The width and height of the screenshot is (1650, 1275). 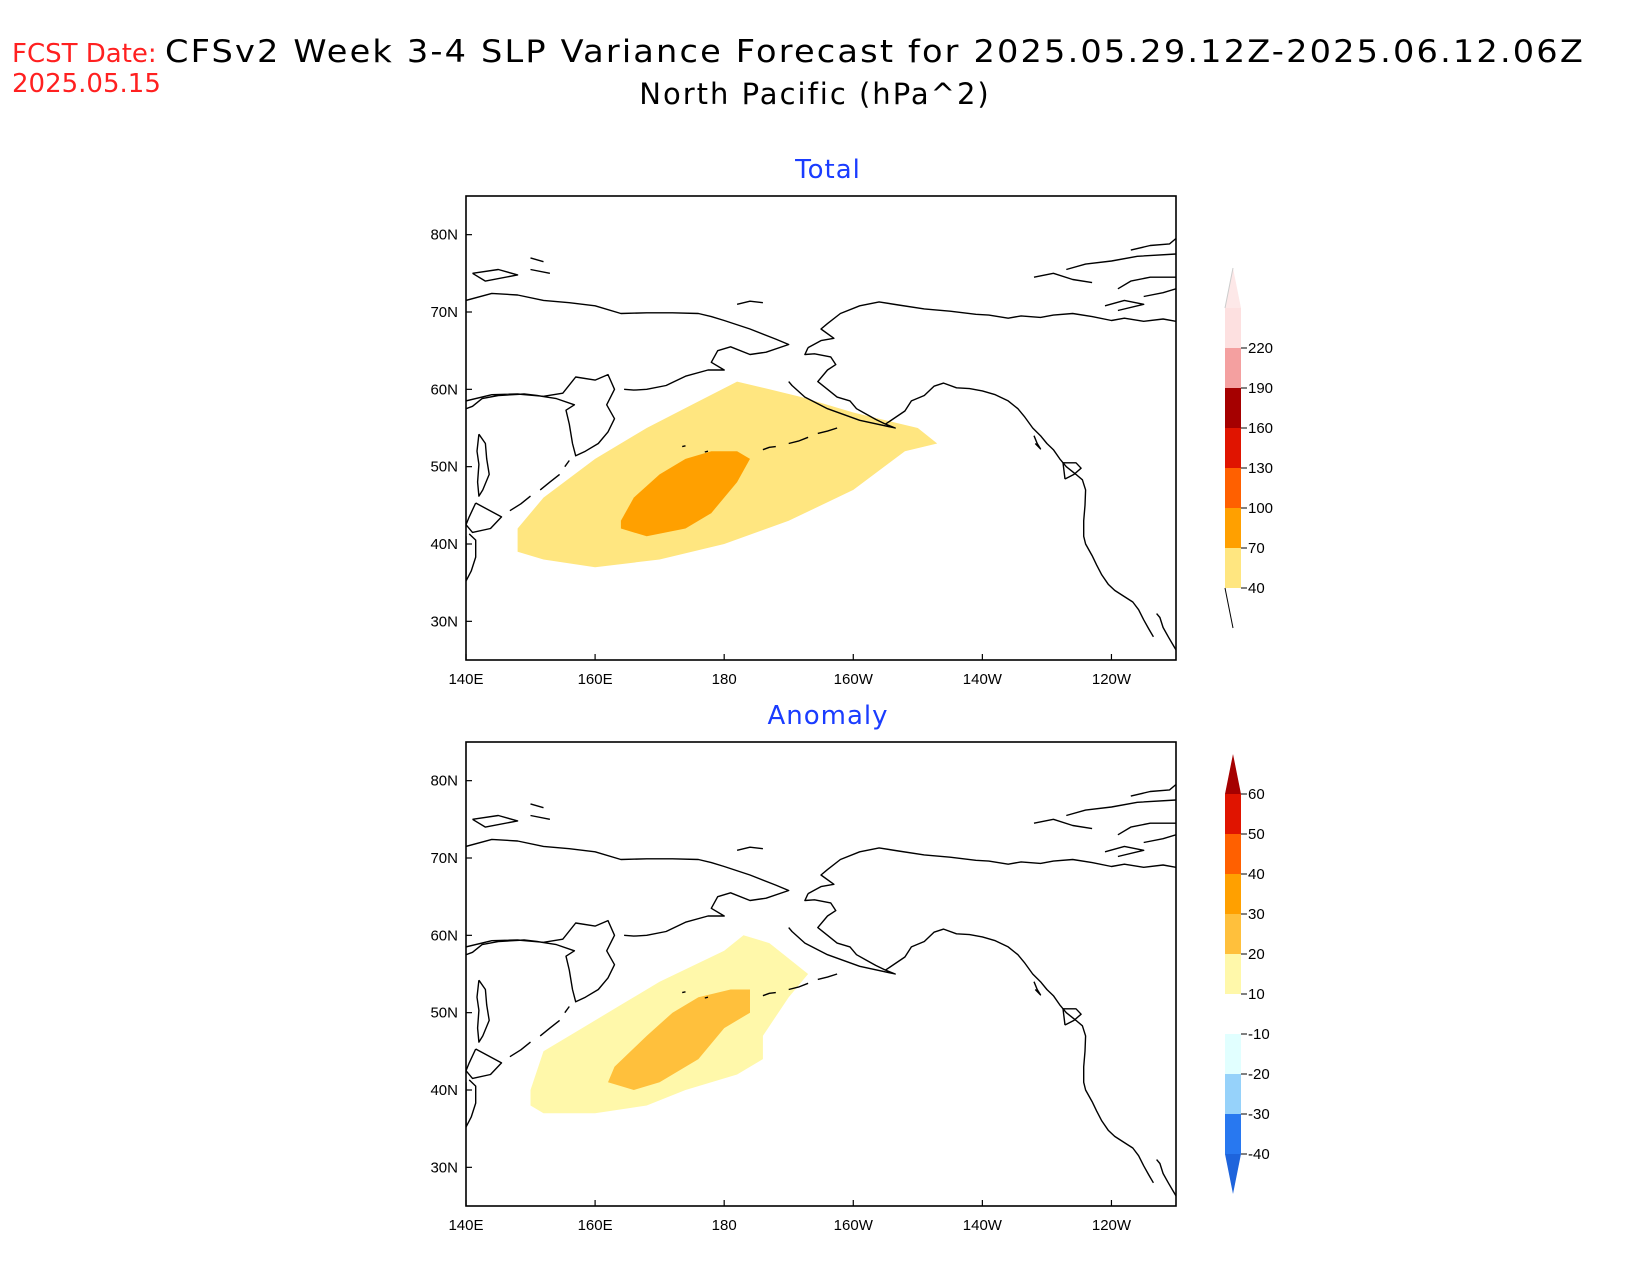 I want to click on colorbar-label: 100, so click(x=1260, y=508).